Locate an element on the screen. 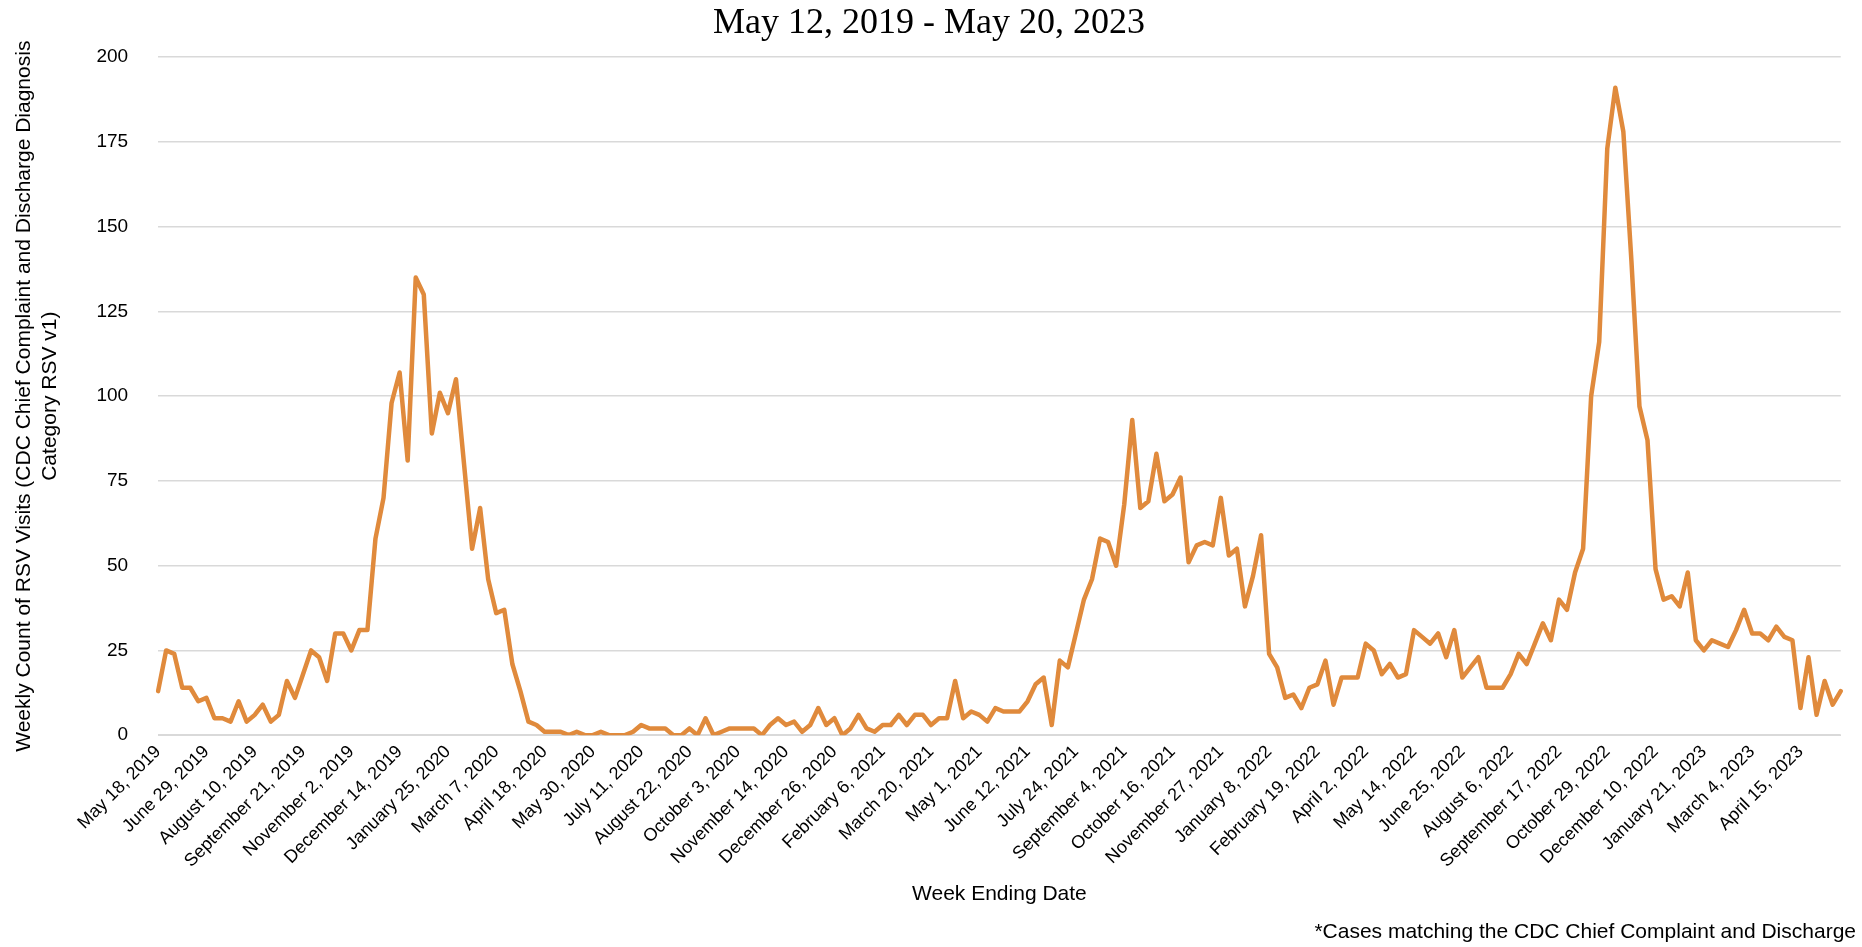 The height and width of the screenshot is (947, 1862). y-tick-label: 150 is located at coordinates (112, 225).